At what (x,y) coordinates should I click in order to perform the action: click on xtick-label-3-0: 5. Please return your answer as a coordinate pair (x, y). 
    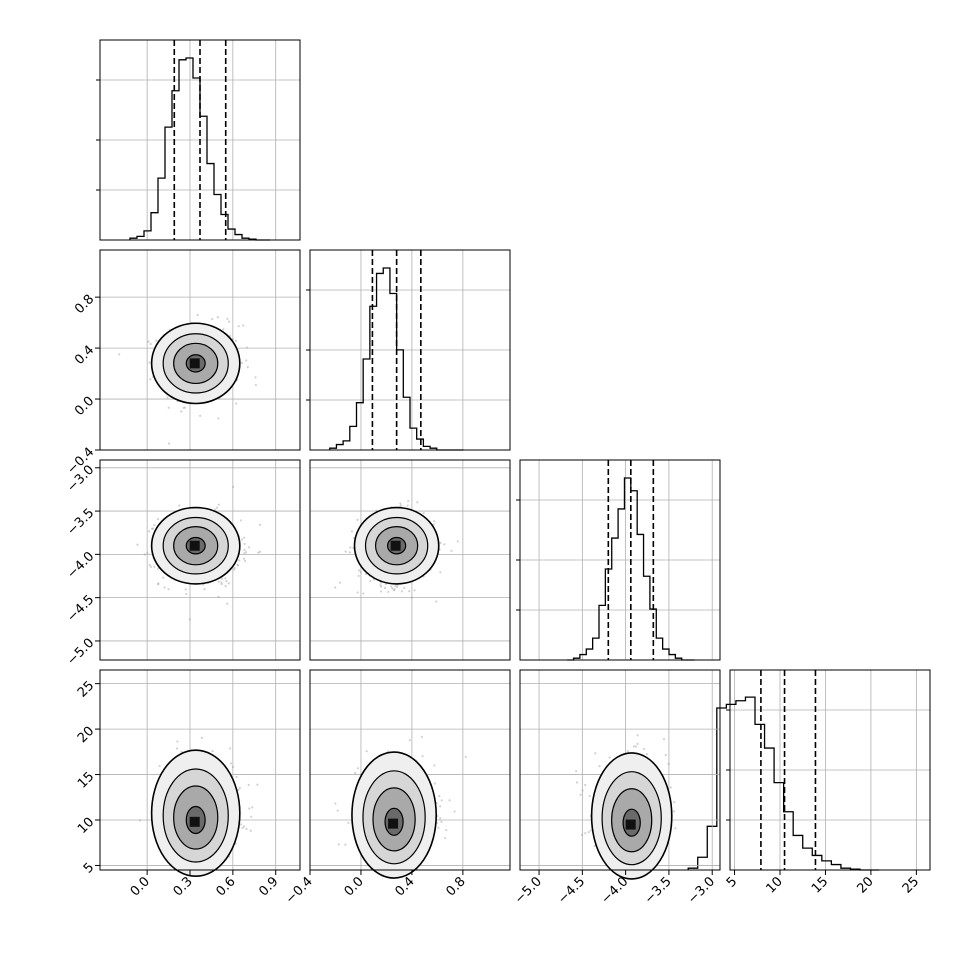
    Looking at the image, I should click on (732, 882).